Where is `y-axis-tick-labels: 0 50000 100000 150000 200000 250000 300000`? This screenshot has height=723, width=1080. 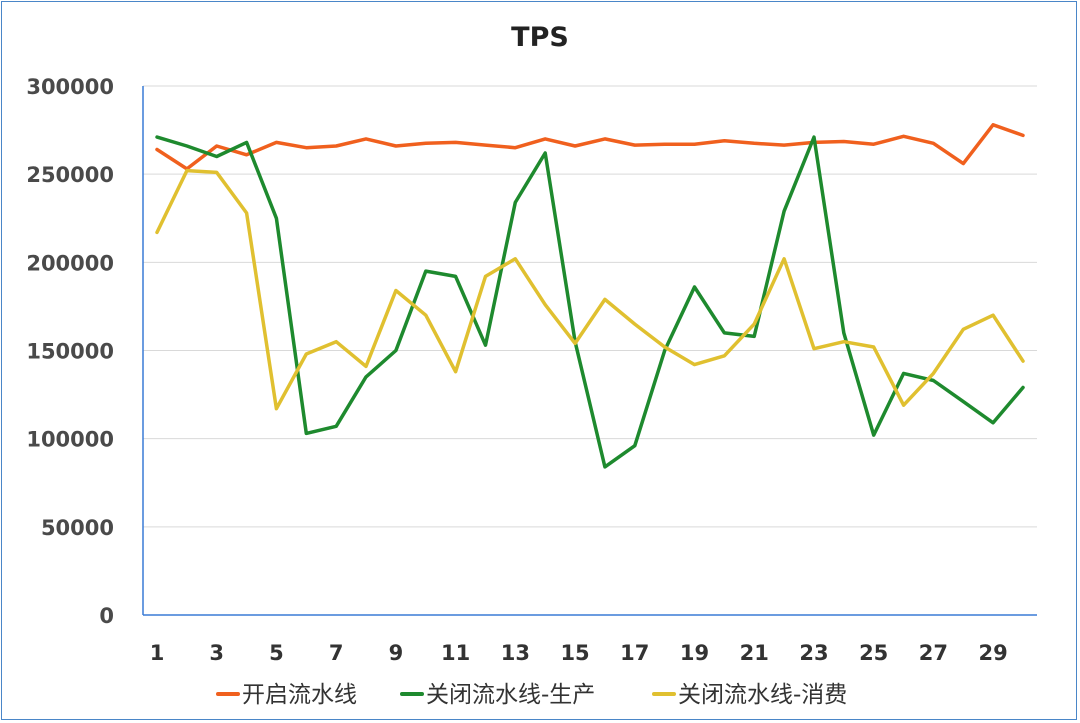 y-axis-tick-labels: 0 50000 100000 150000 200000 250000 300000 is located at coordinates (70, 351).